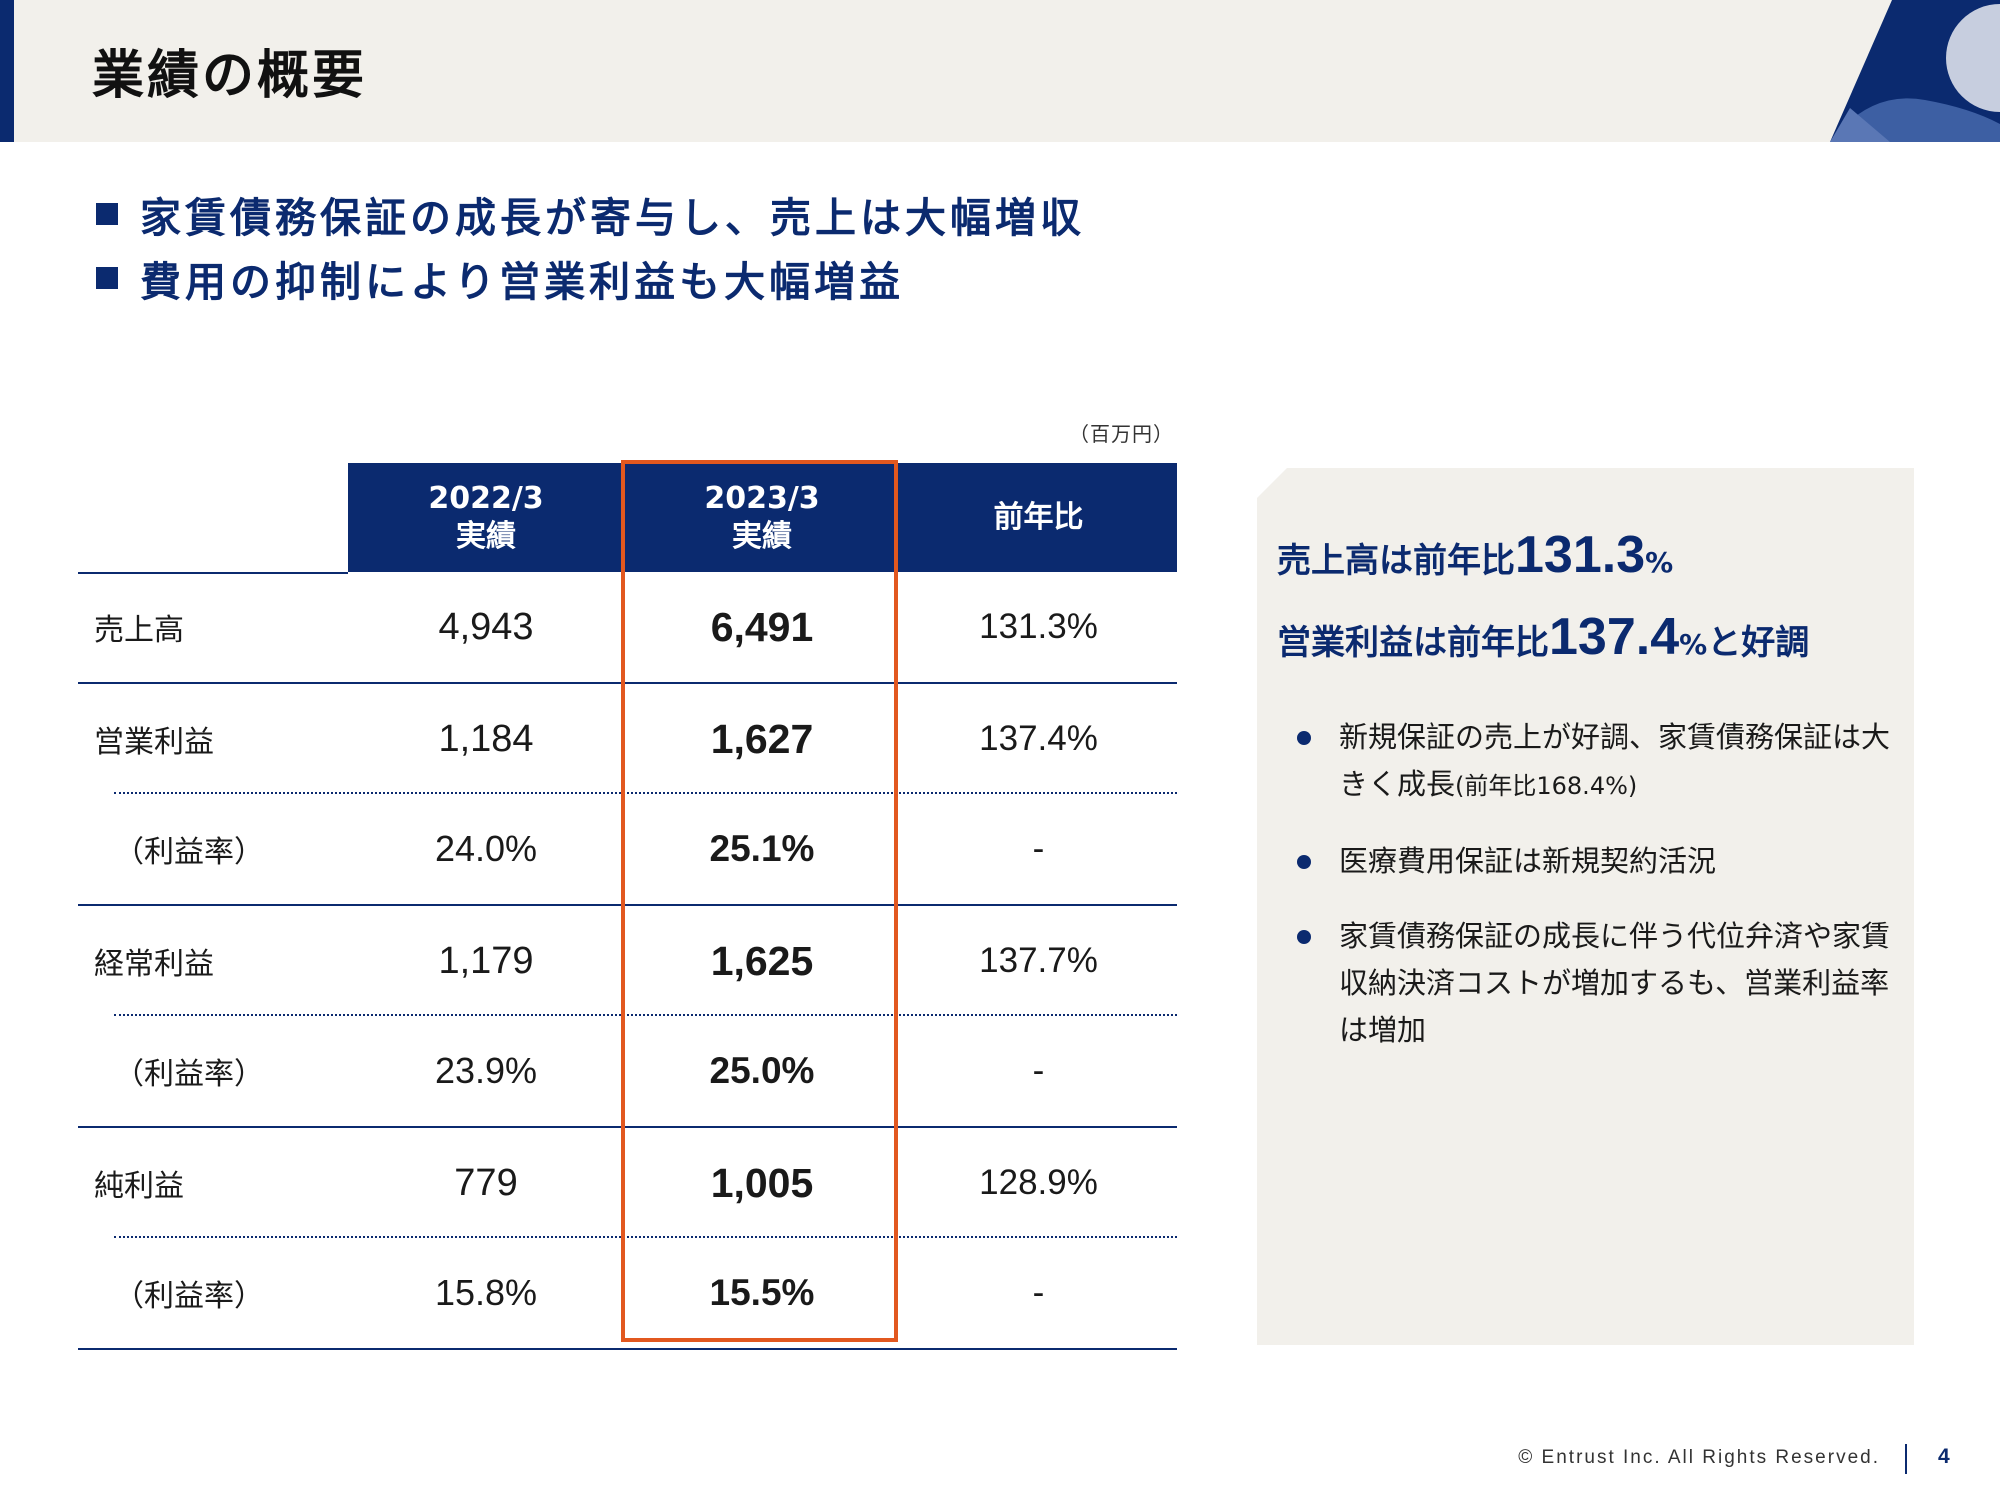  I want to click on value-fy2022: 15.8%, so click(486, 1292).